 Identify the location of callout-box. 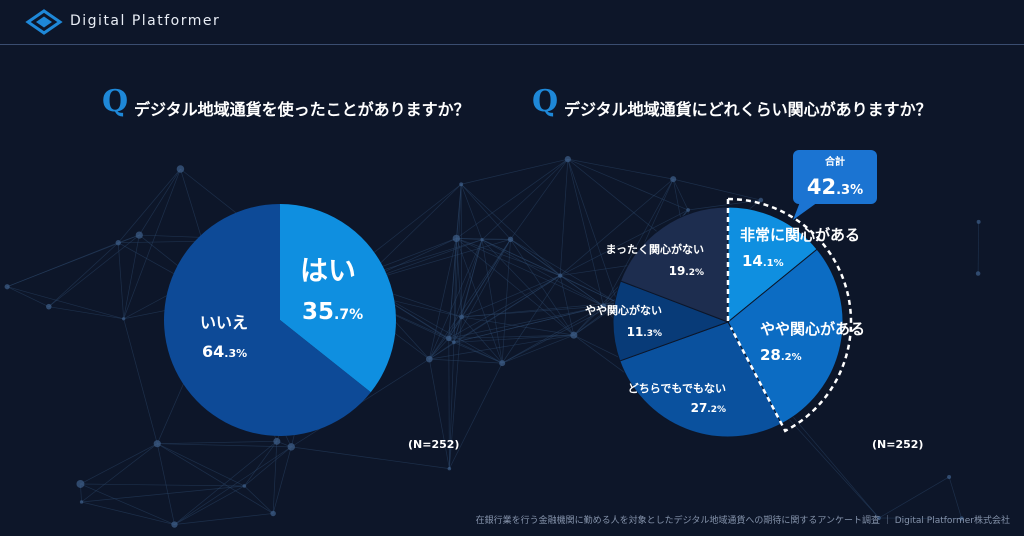
(835, 177).